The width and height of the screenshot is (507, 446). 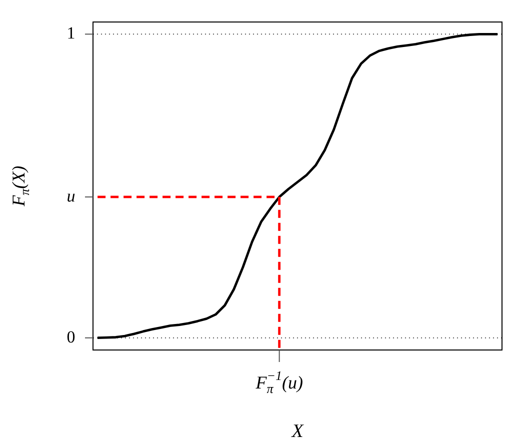 I want to click on y-tick-label: 0, so click(x=71, y=336).